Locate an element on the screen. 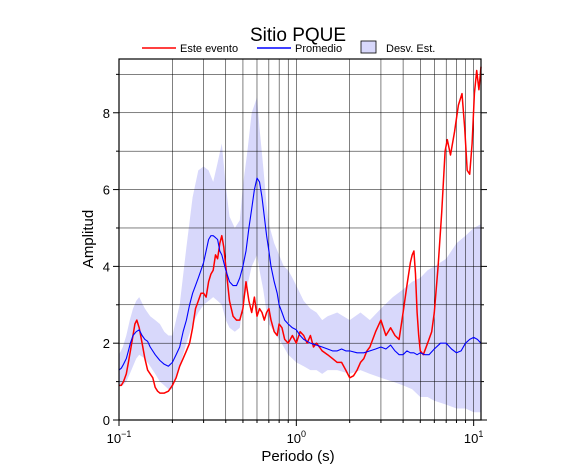  y-tick-label: 8 is located at coordinates (106, 113).